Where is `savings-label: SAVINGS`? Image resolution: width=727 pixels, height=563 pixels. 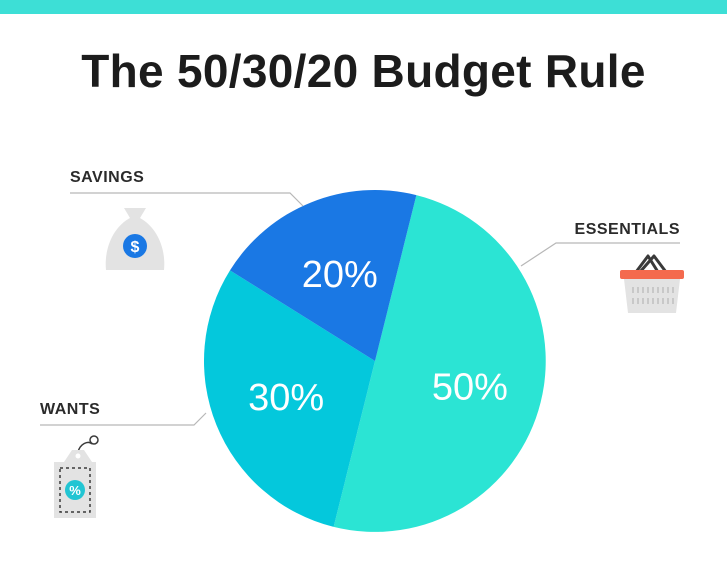 savings-label: SAVINGS is located at coordinates (107, 177).